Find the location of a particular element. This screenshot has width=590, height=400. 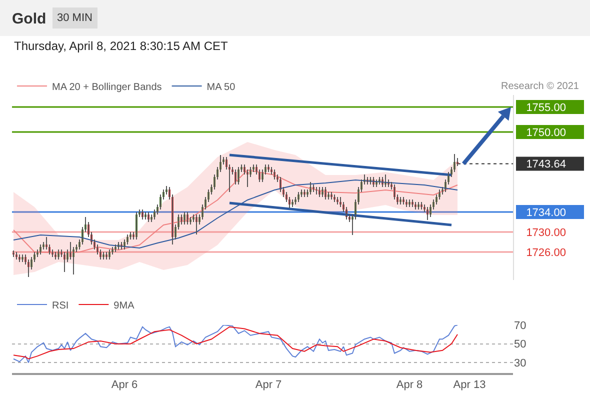

legend-label: 9MA is located at coordinates (124, 306).